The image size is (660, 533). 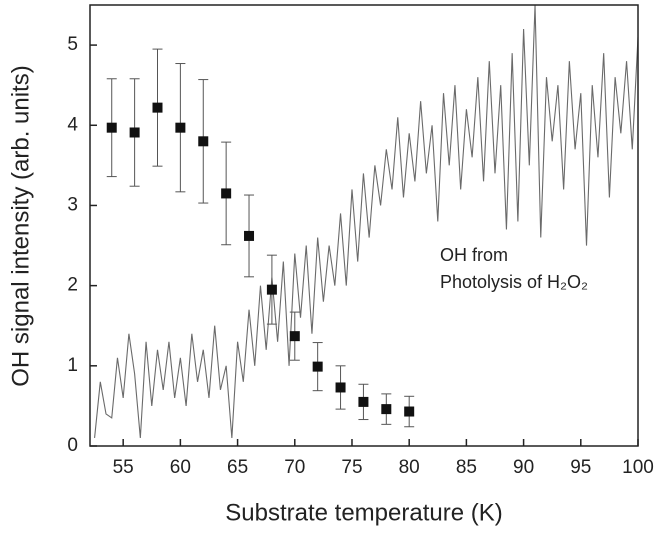 What do you see at coordinates (72, 204) in the screenshot?
I see `y-tick-label: 3` at bounding box center [72, 204].